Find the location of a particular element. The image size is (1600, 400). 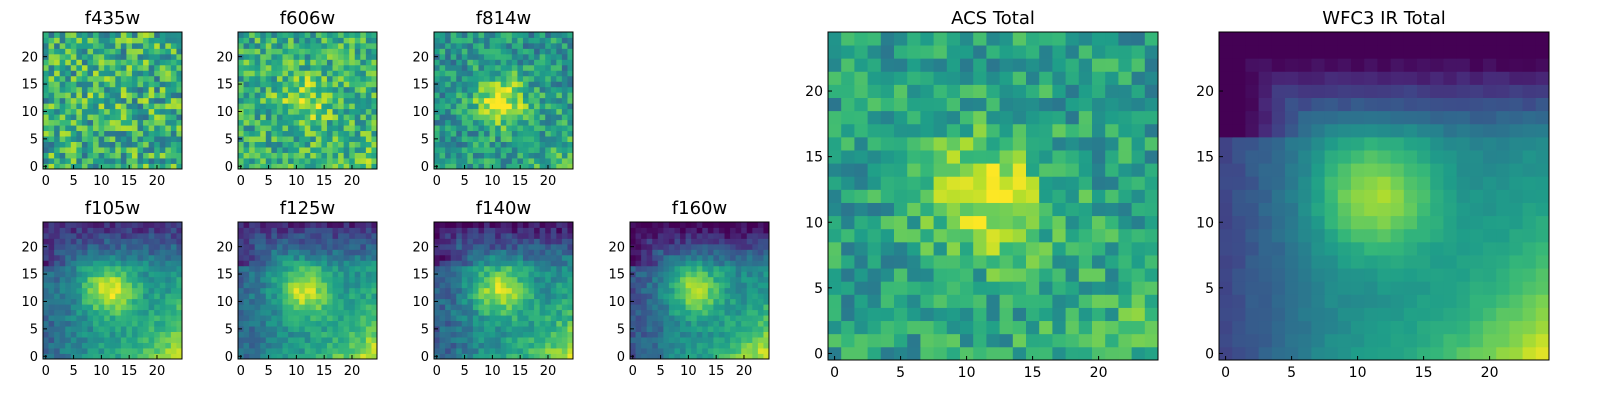

panel-frame is located at coordinates (699, 290).